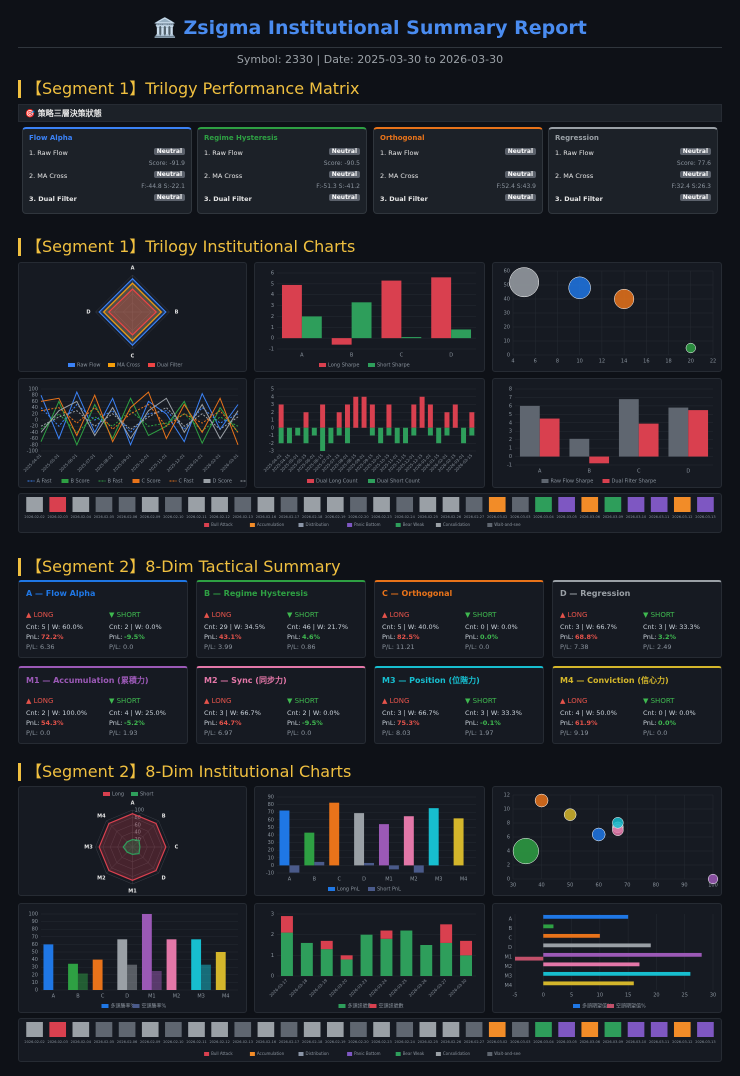 The width and height of the screenshot is (740, 1076). I want to click on legend-label: Distribution, so click(318, 1053).